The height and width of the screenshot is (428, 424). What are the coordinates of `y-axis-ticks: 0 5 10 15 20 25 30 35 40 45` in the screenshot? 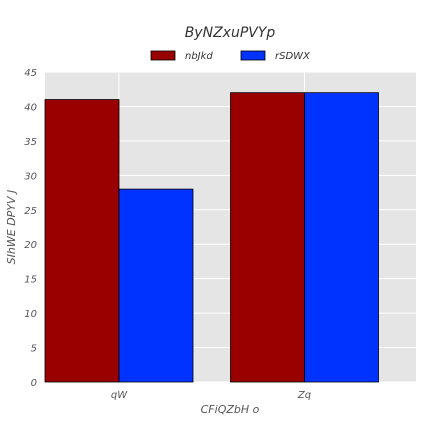 It's located at (30, 228).